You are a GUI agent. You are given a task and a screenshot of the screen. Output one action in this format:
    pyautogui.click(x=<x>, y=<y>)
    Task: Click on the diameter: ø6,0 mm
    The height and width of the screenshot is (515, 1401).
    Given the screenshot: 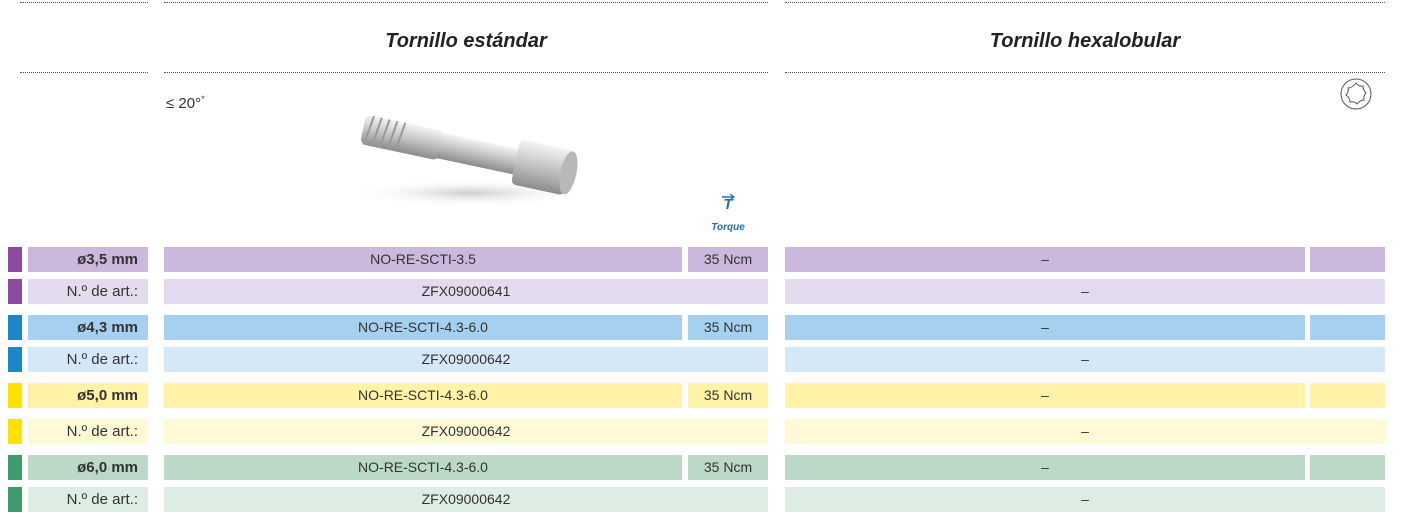 What is the action you would take?
    pyautogui.click(x=88, y=467)
    